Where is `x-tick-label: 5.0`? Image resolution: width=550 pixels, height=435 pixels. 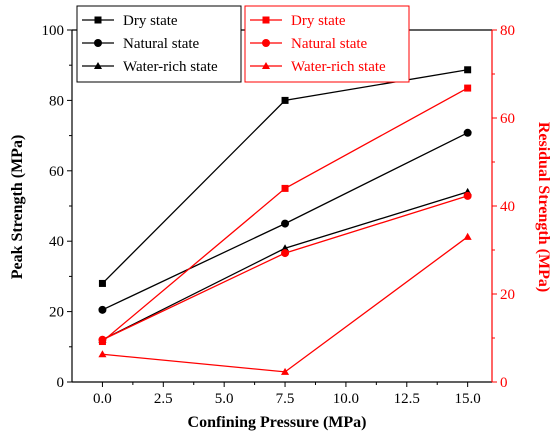
x-tick-label: 5.0 is located at coordinates (224, 399).